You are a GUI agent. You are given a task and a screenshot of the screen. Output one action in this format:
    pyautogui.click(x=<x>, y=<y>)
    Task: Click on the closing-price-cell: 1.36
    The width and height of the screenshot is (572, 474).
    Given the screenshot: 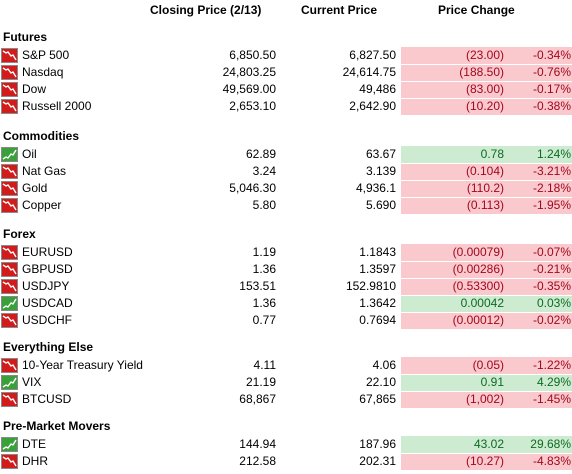 What is the action you would take?
    pyautogui.click(x=264, y=269)
    